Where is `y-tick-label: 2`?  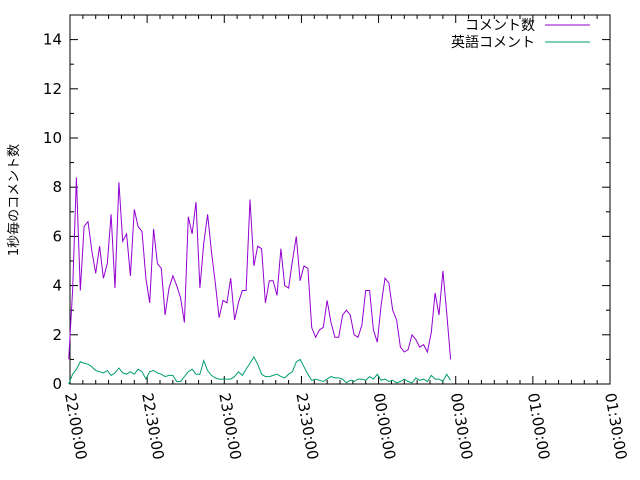 y-tick-label: 2 is located at coordinates (57, 335).